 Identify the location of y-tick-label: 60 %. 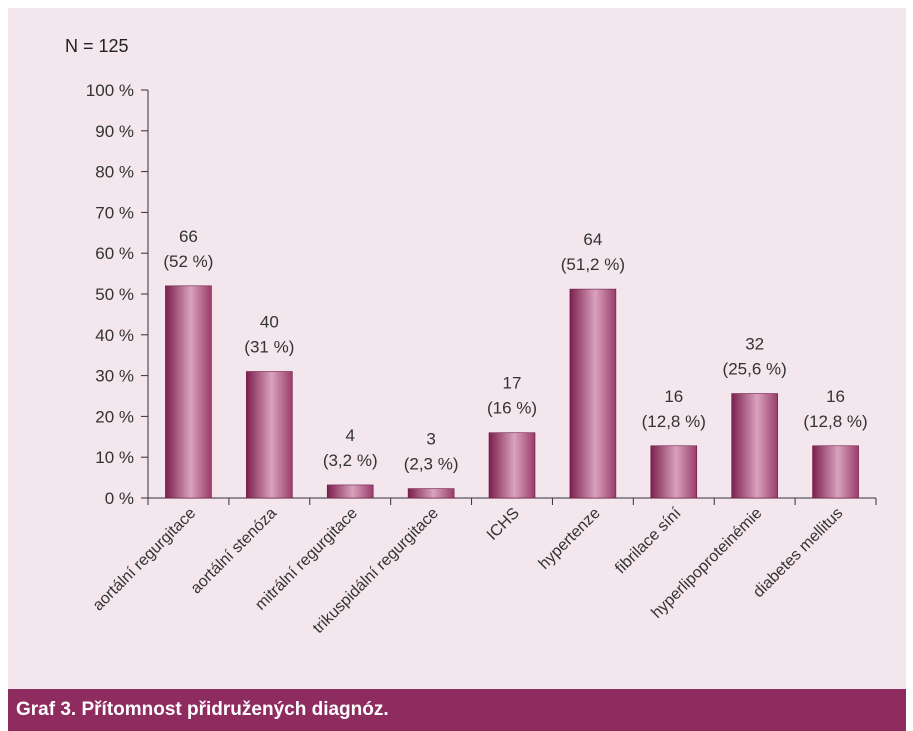
(114, 253).